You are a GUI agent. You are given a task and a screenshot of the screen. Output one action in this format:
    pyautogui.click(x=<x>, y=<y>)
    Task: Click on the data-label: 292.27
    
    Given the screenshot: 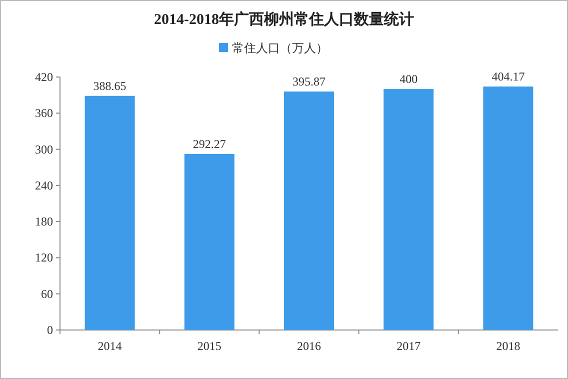 What is the action you would take?
    pyautogui.click(x=209, y=143)
    